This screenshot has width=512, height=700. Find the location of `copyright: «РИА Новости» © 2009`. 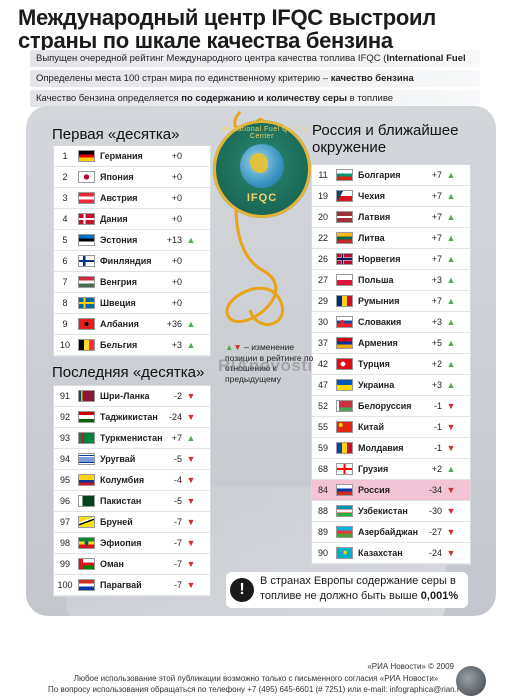

copyright: «РИА Новости» © 2009 is located at coordinates (410, 666).